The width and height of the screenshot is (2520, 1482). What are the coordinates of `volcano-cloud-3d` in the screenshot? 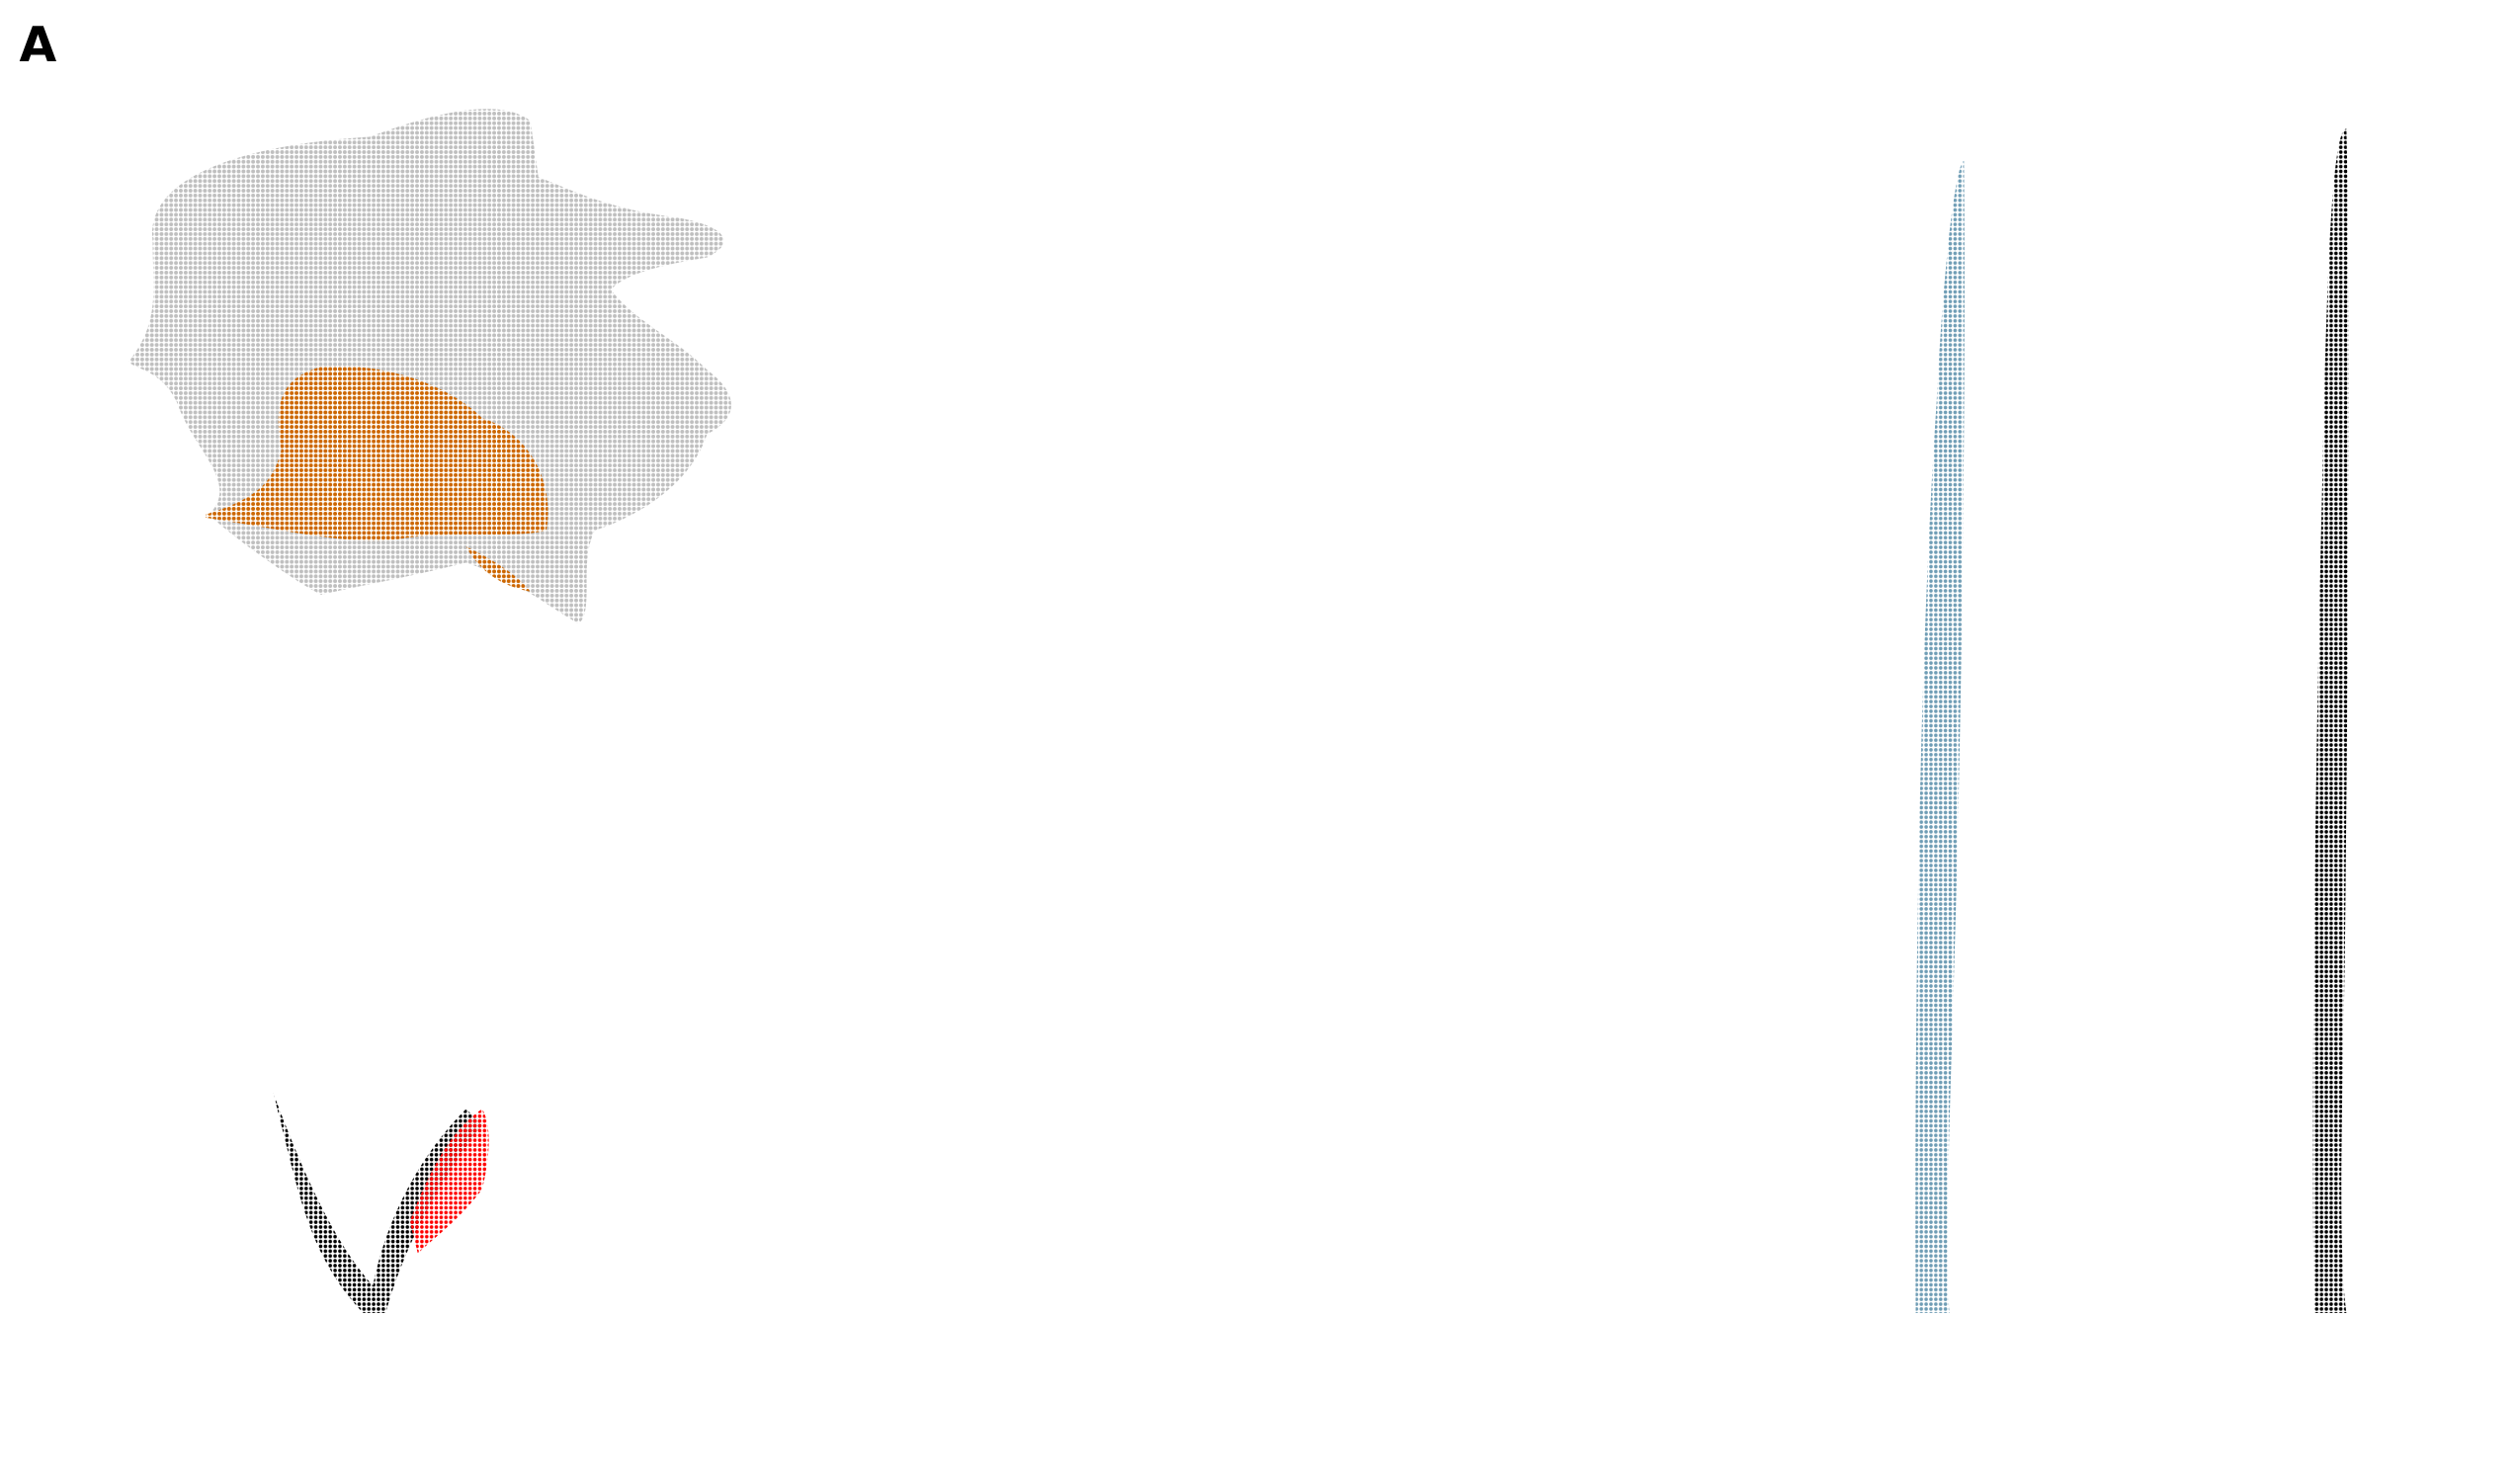 It's located at (2330, 720).